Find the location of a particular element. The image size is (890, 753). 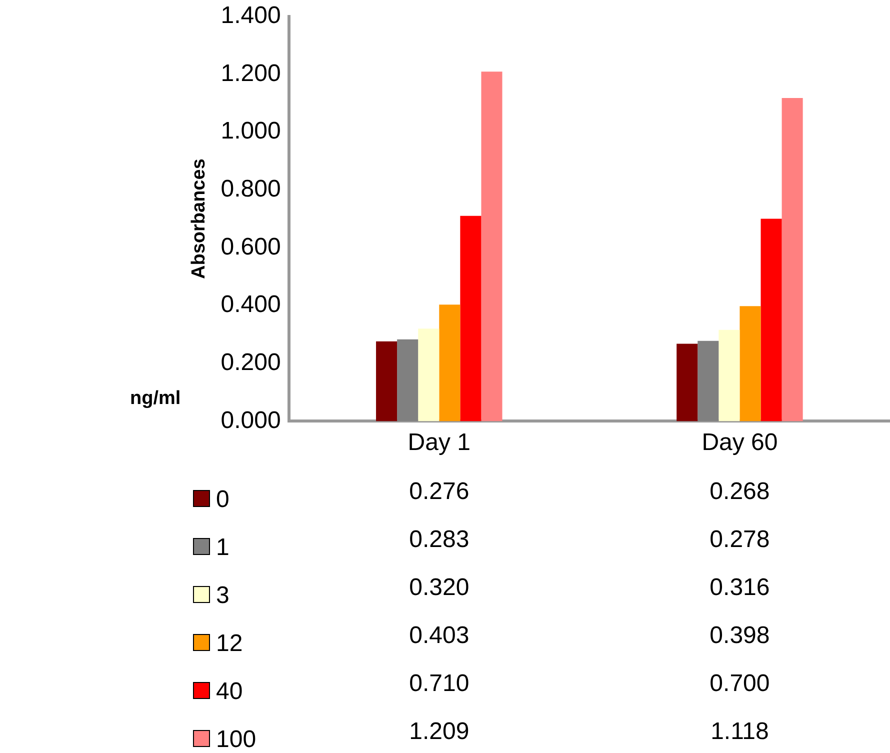

y-tick-label: 0.200 is located at coordinates (250, 362).